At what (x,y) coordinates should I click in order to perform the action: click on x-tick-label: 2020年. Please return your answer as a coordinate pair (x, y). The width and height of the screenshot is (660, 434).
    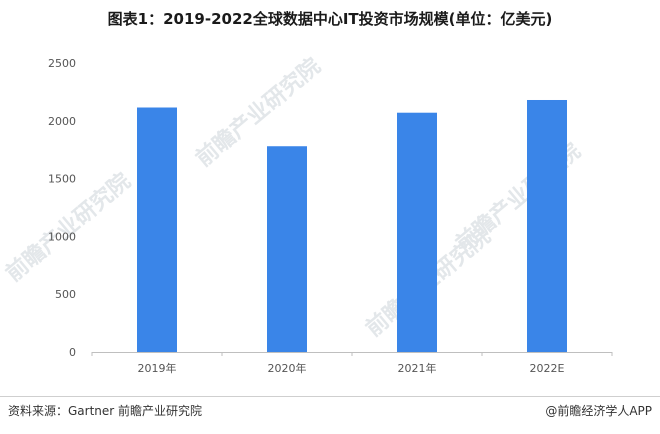
    Looking at the image, I should click on (287, 368).